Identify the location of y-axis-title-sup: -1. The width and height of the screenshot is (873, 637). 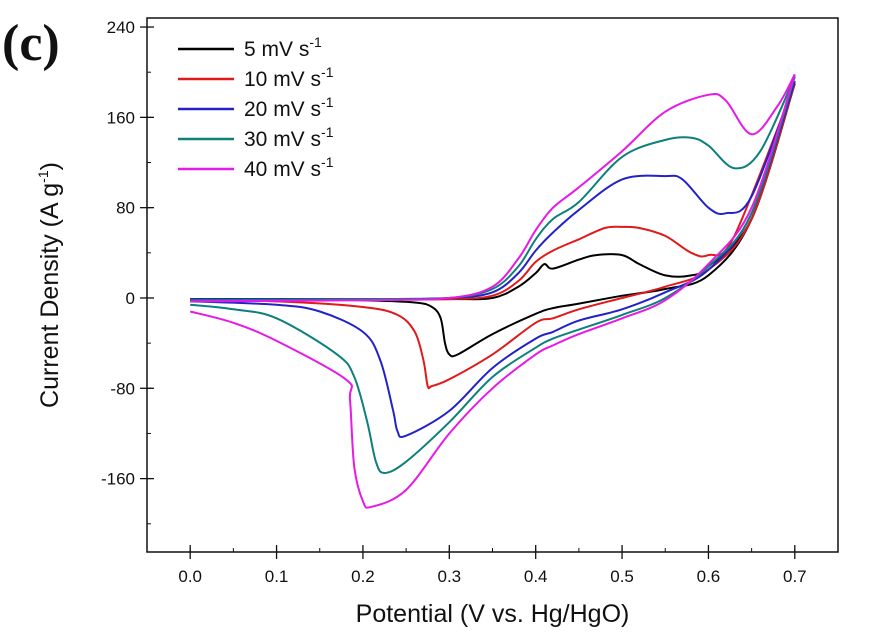
(43, 176).